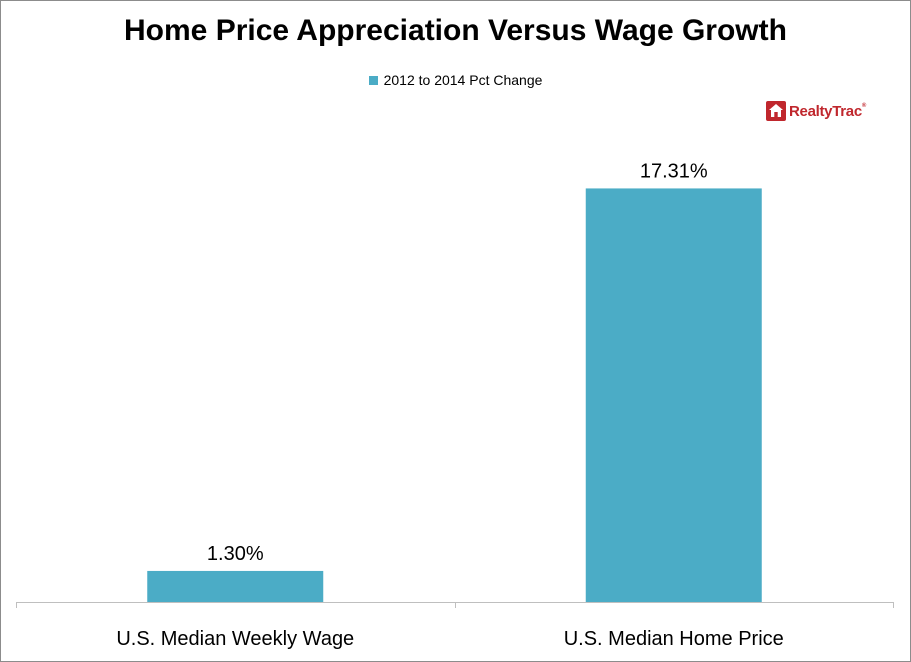  Describe the element at coordinates (776, 111) in the screenshot. I see `house-icon` at that location.